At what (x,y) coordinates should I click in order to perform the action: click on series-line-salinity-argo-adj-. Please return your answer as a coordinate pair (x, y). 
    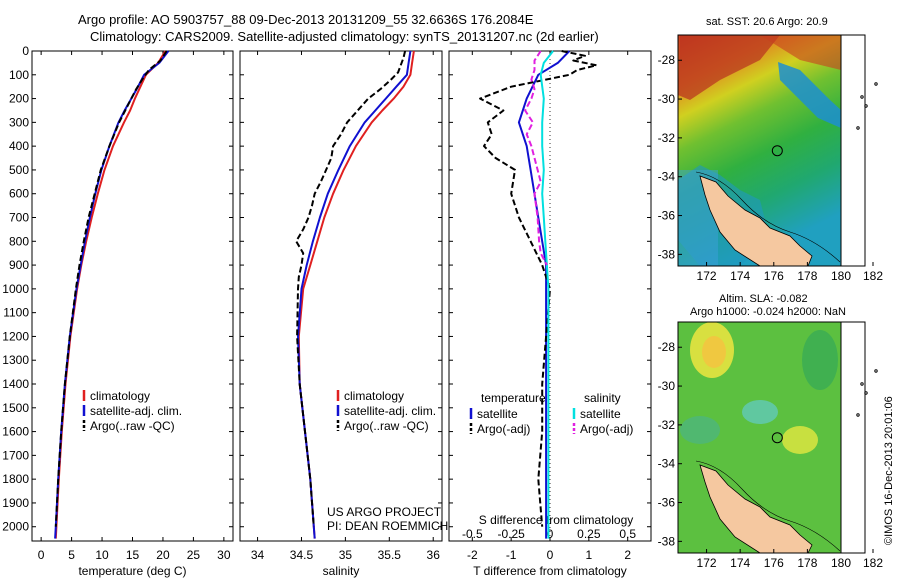
    Looking at the image, I should click on (536, 158).